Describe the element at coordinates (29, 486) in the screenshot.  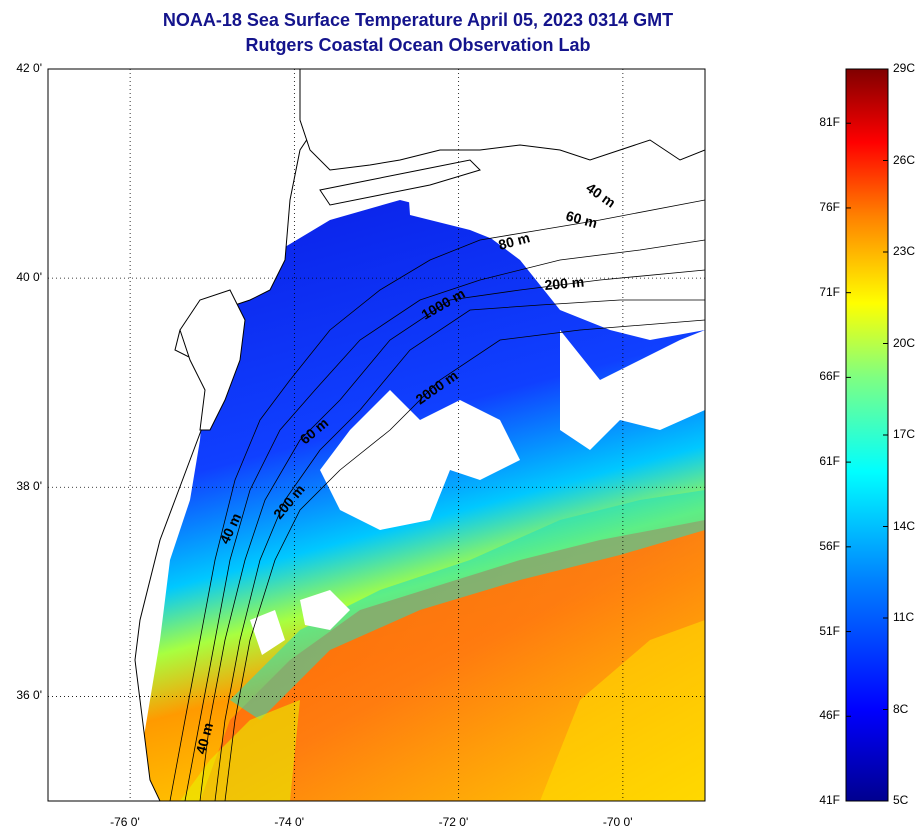
I see `lat-tick-label: 38 0'` at that location.